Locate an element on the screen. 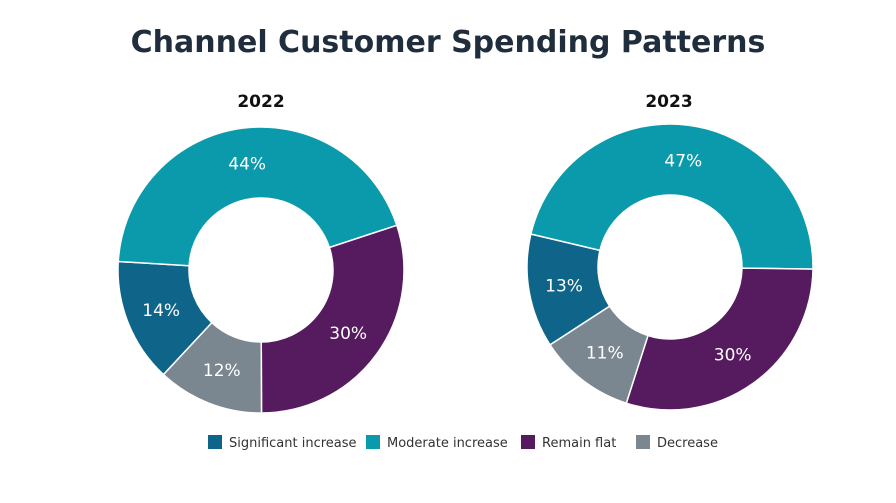  slice-label-2023-remain-flat: 30% is located at coordinates (733, 355).